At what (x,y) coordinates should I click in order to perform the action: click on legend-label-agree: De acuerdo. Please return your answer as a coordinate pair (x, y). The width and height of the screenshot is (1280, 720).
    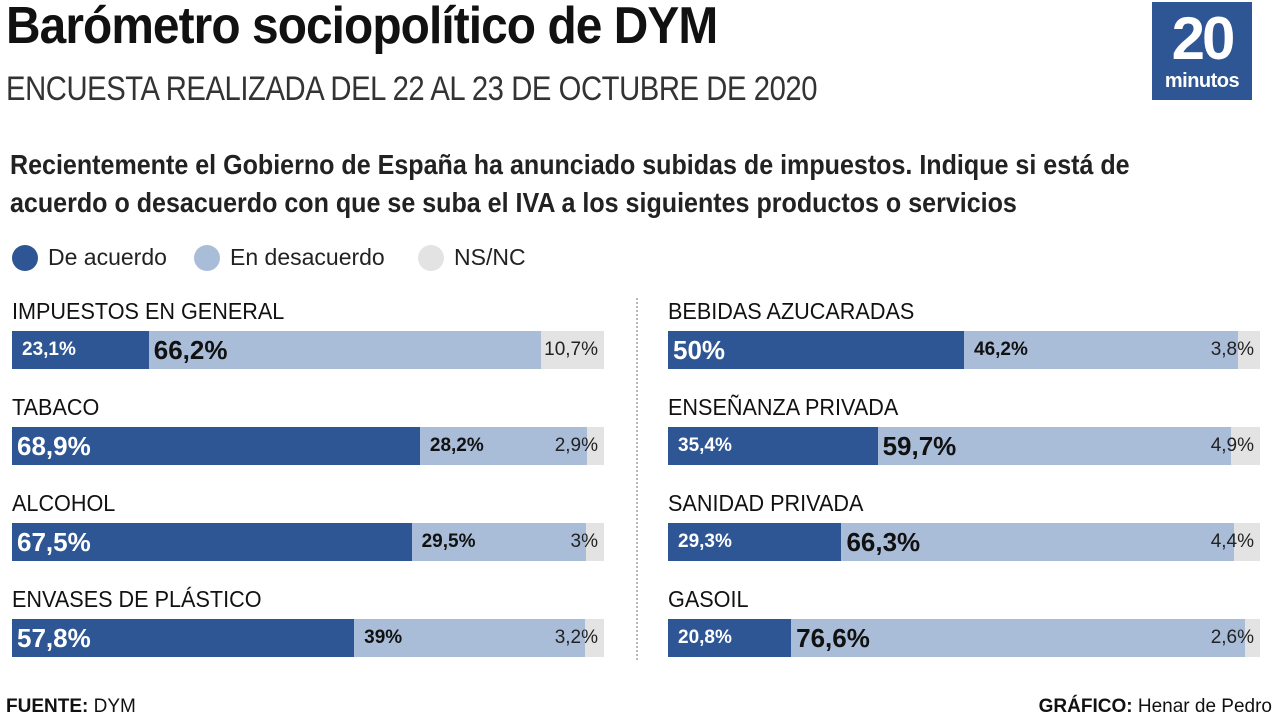
    Looking at the image, I should click on (107, 257).